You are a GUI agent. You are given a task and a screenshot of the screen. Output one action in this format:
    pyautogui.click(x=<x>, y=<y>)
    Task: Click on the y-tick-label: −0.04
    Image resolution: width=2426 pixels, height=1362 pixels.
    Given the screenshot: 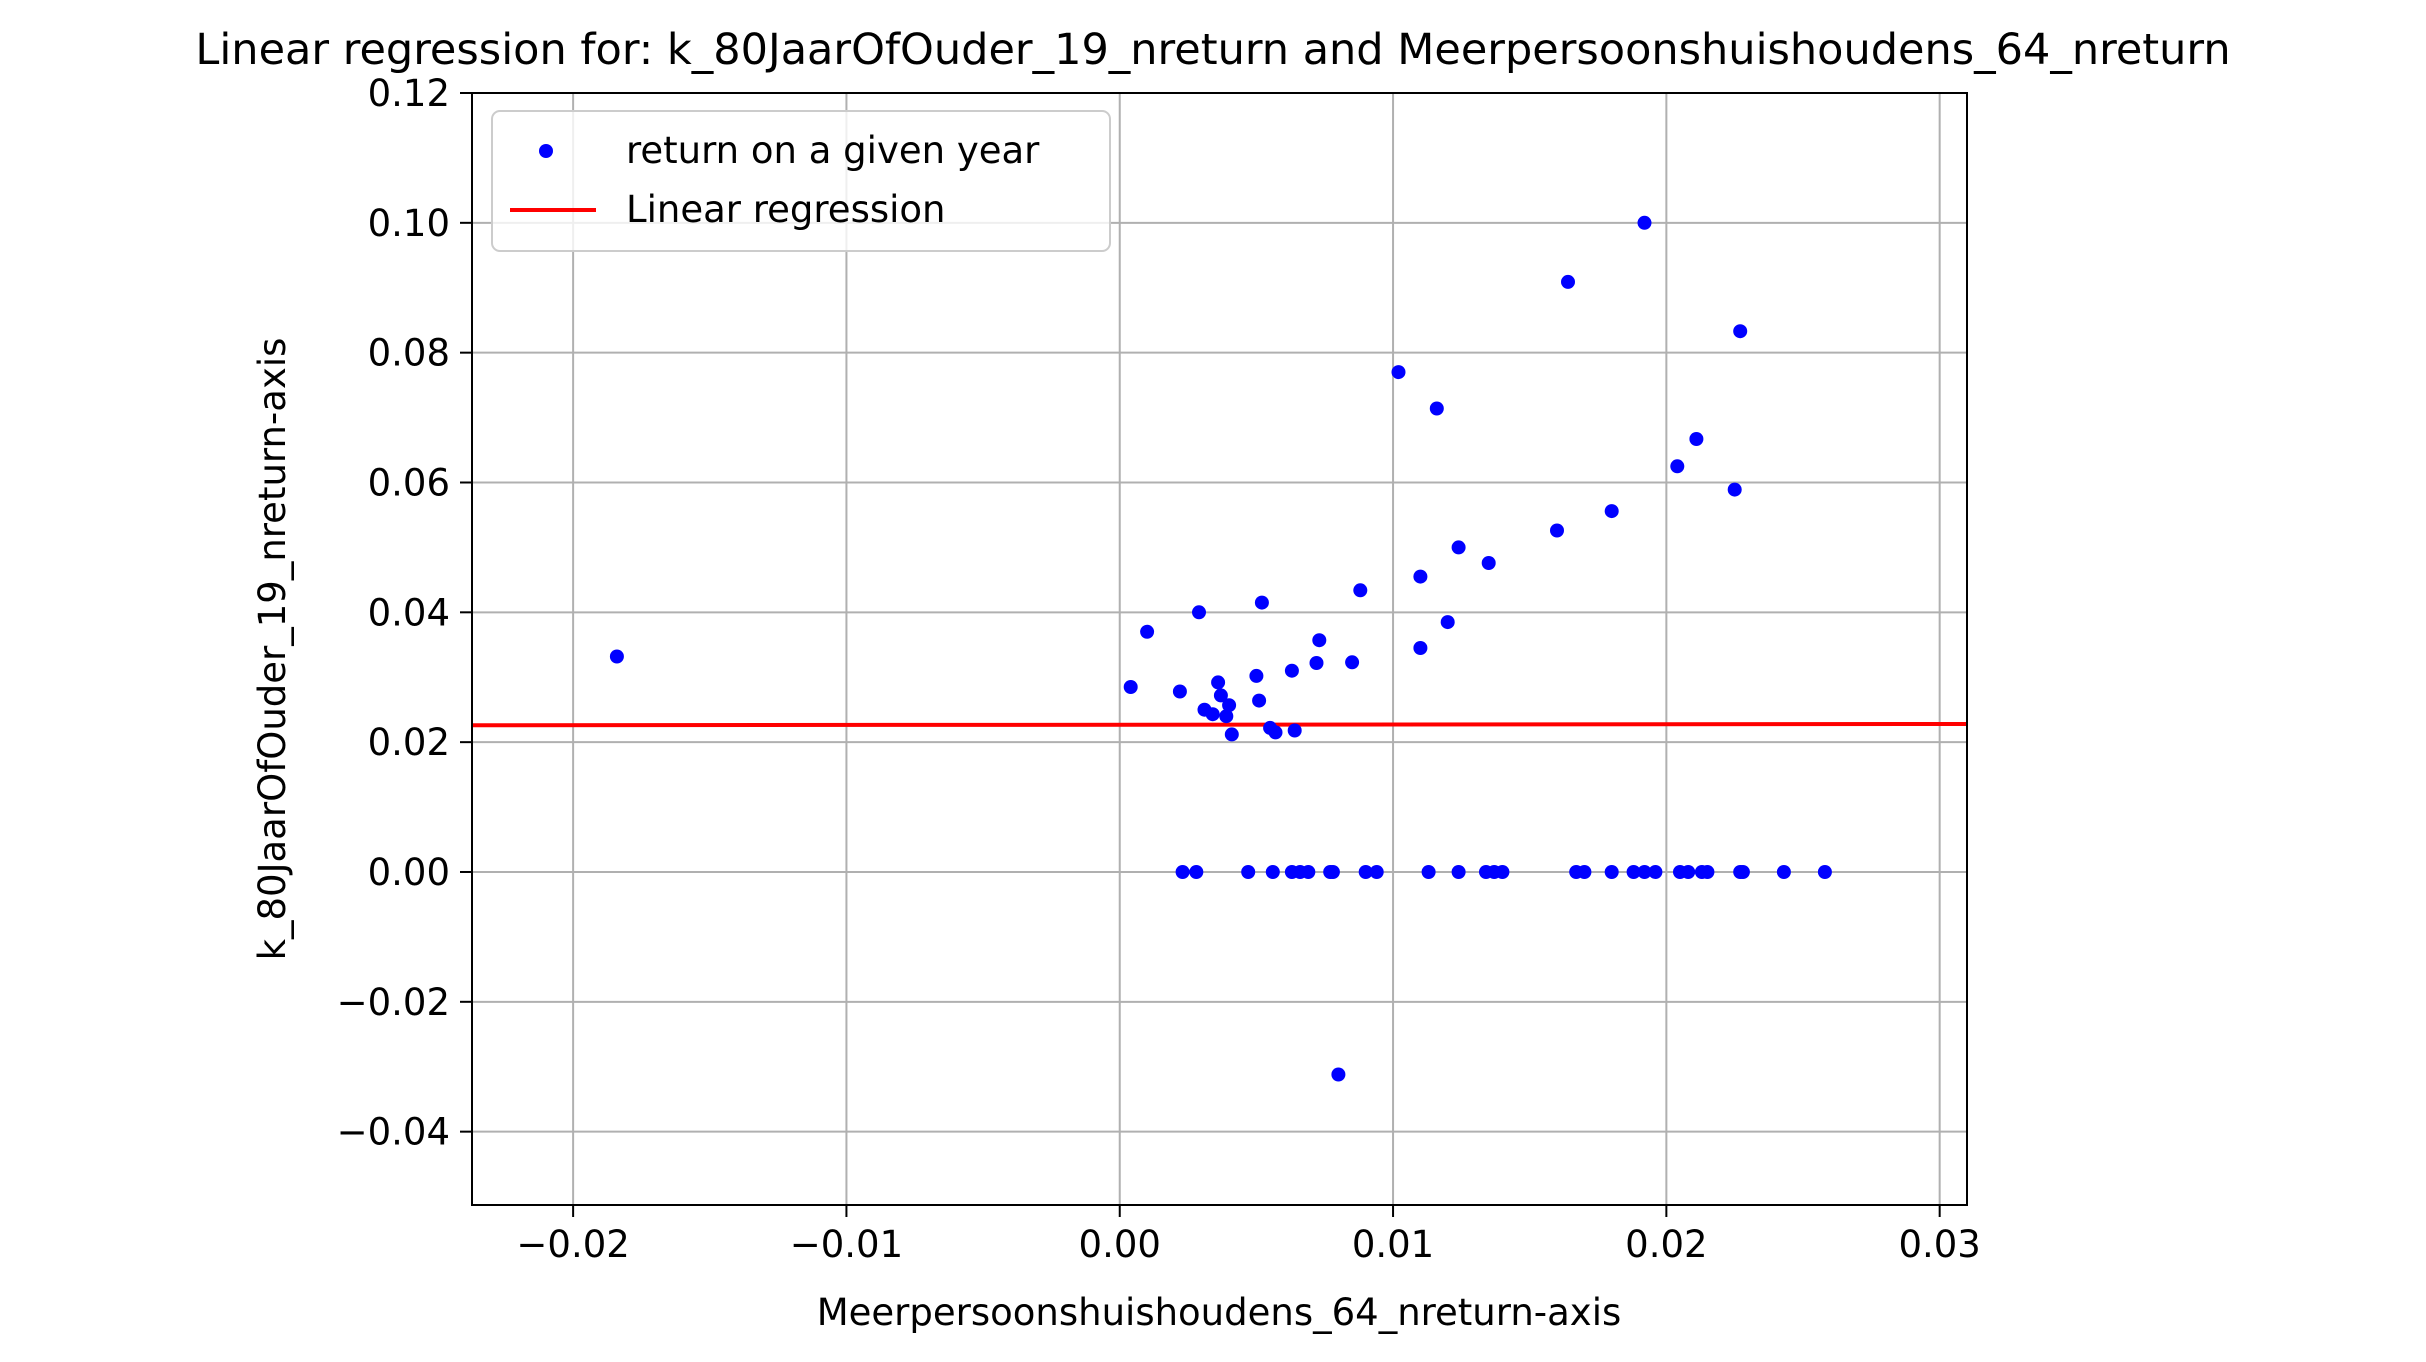 What is the action you would take?
    pyautogui.click(x=393, y=1132)
    